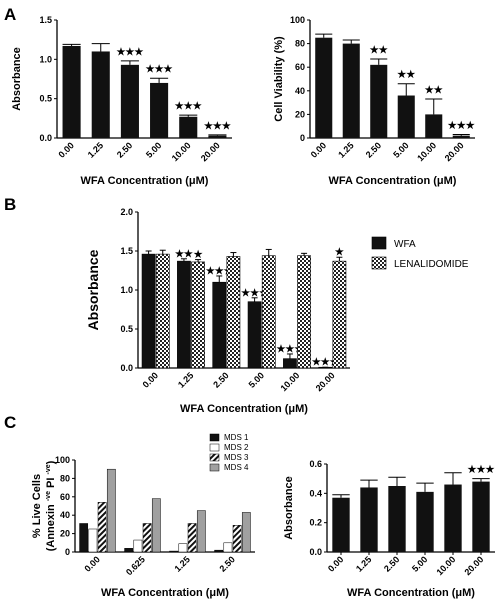 Image resolution: width=500 pixels, height=604 pixels. I want to click on legend-label: MDS 4, so click(236, 467).